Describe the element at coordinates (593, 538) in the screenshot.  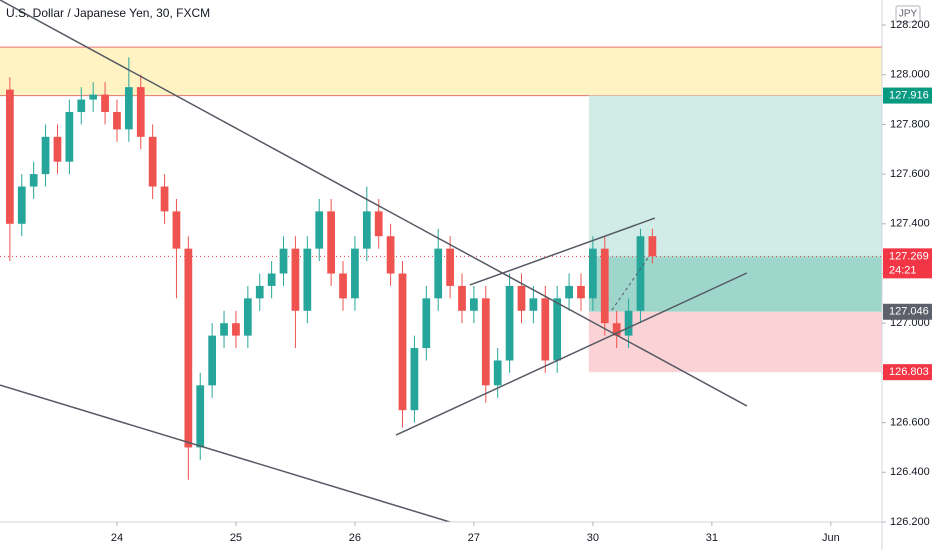
I see `x-tick-label: 30` at that location.